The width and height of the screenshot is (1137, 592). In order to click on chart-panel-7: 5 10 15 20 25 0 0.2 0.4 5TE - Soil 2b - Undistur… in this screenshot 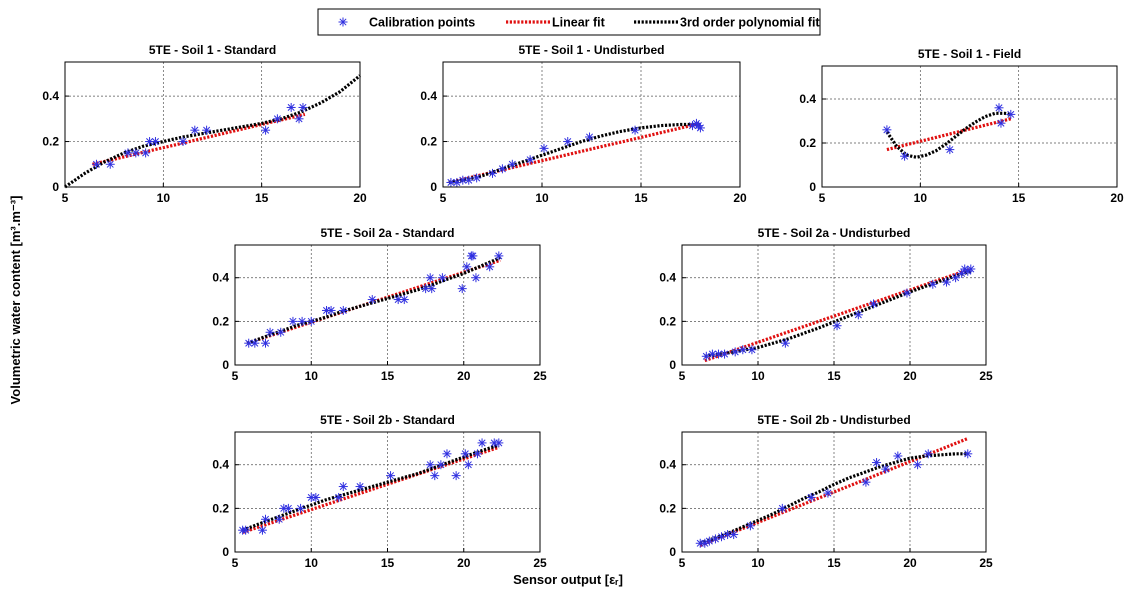, I will do `click(826, 491)`.